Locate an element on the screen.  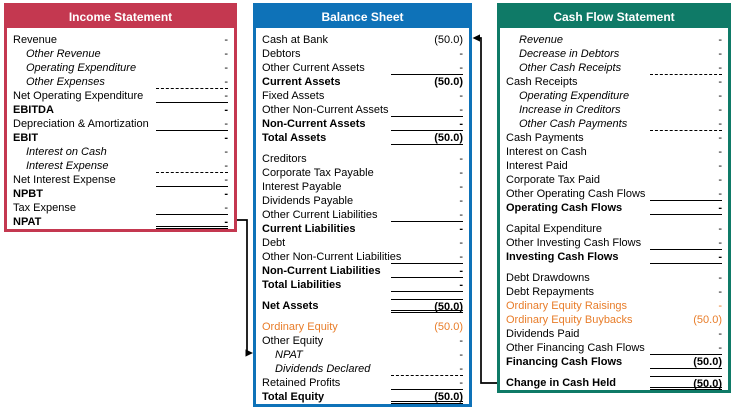
statement-row: Change in Cash Held (50.0) is located at coordinates (614, 383).